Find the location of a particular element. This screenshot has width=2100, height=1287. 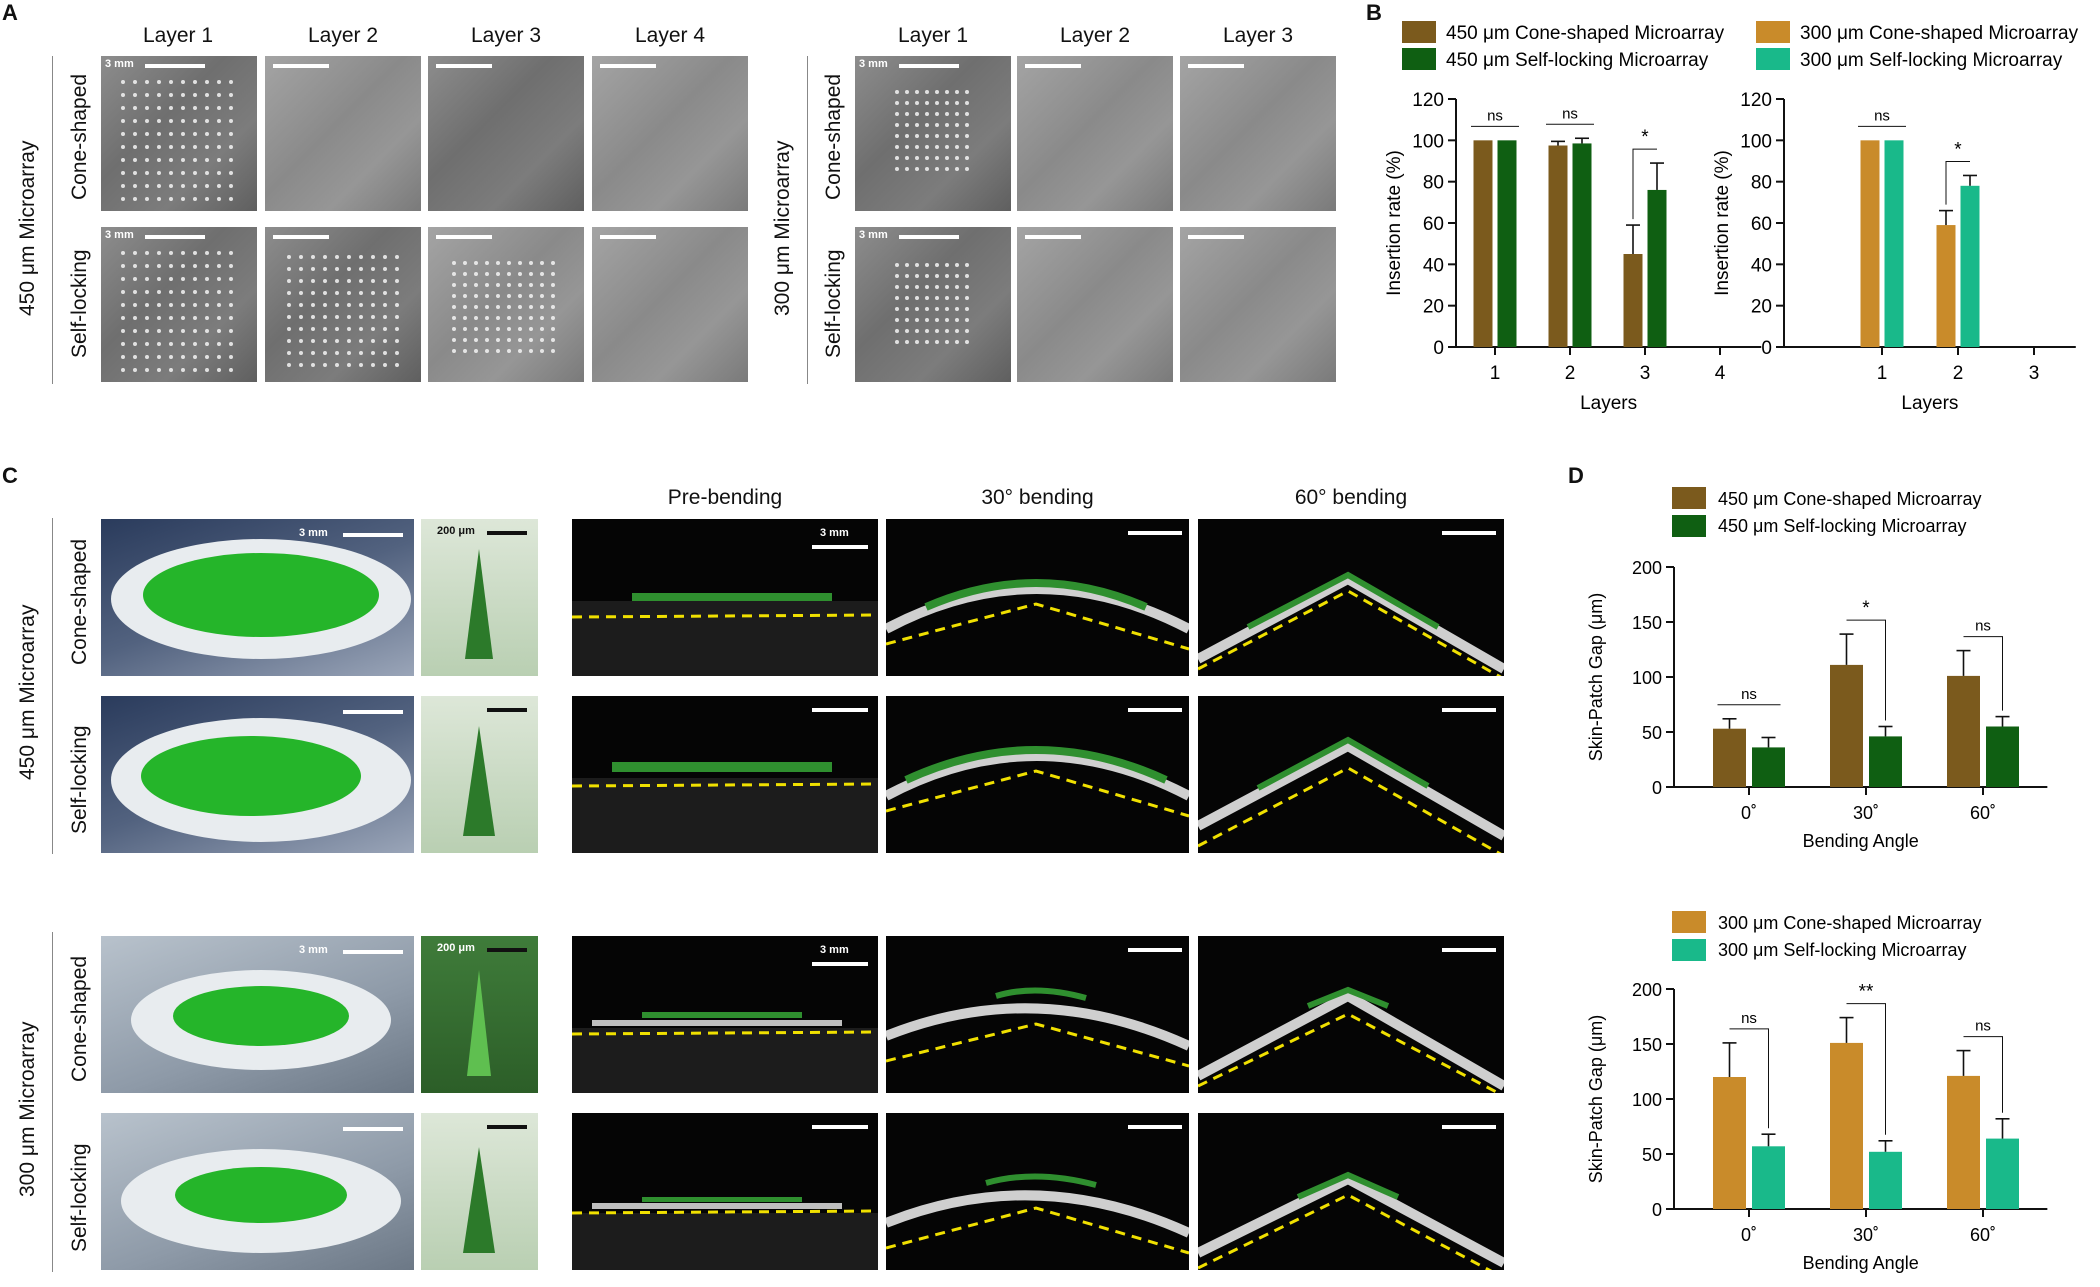

micrograph-450-self-layer-1: 3 mm is located at coordinates (179, 304).